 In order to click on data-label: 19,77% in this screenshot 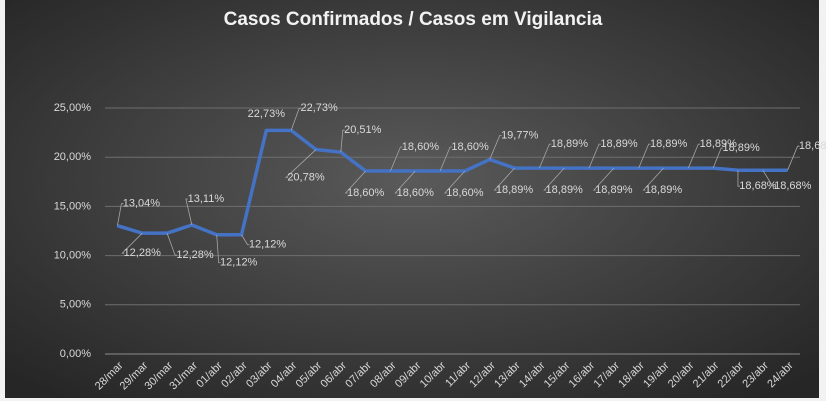, I will do `click(520, 135)`.